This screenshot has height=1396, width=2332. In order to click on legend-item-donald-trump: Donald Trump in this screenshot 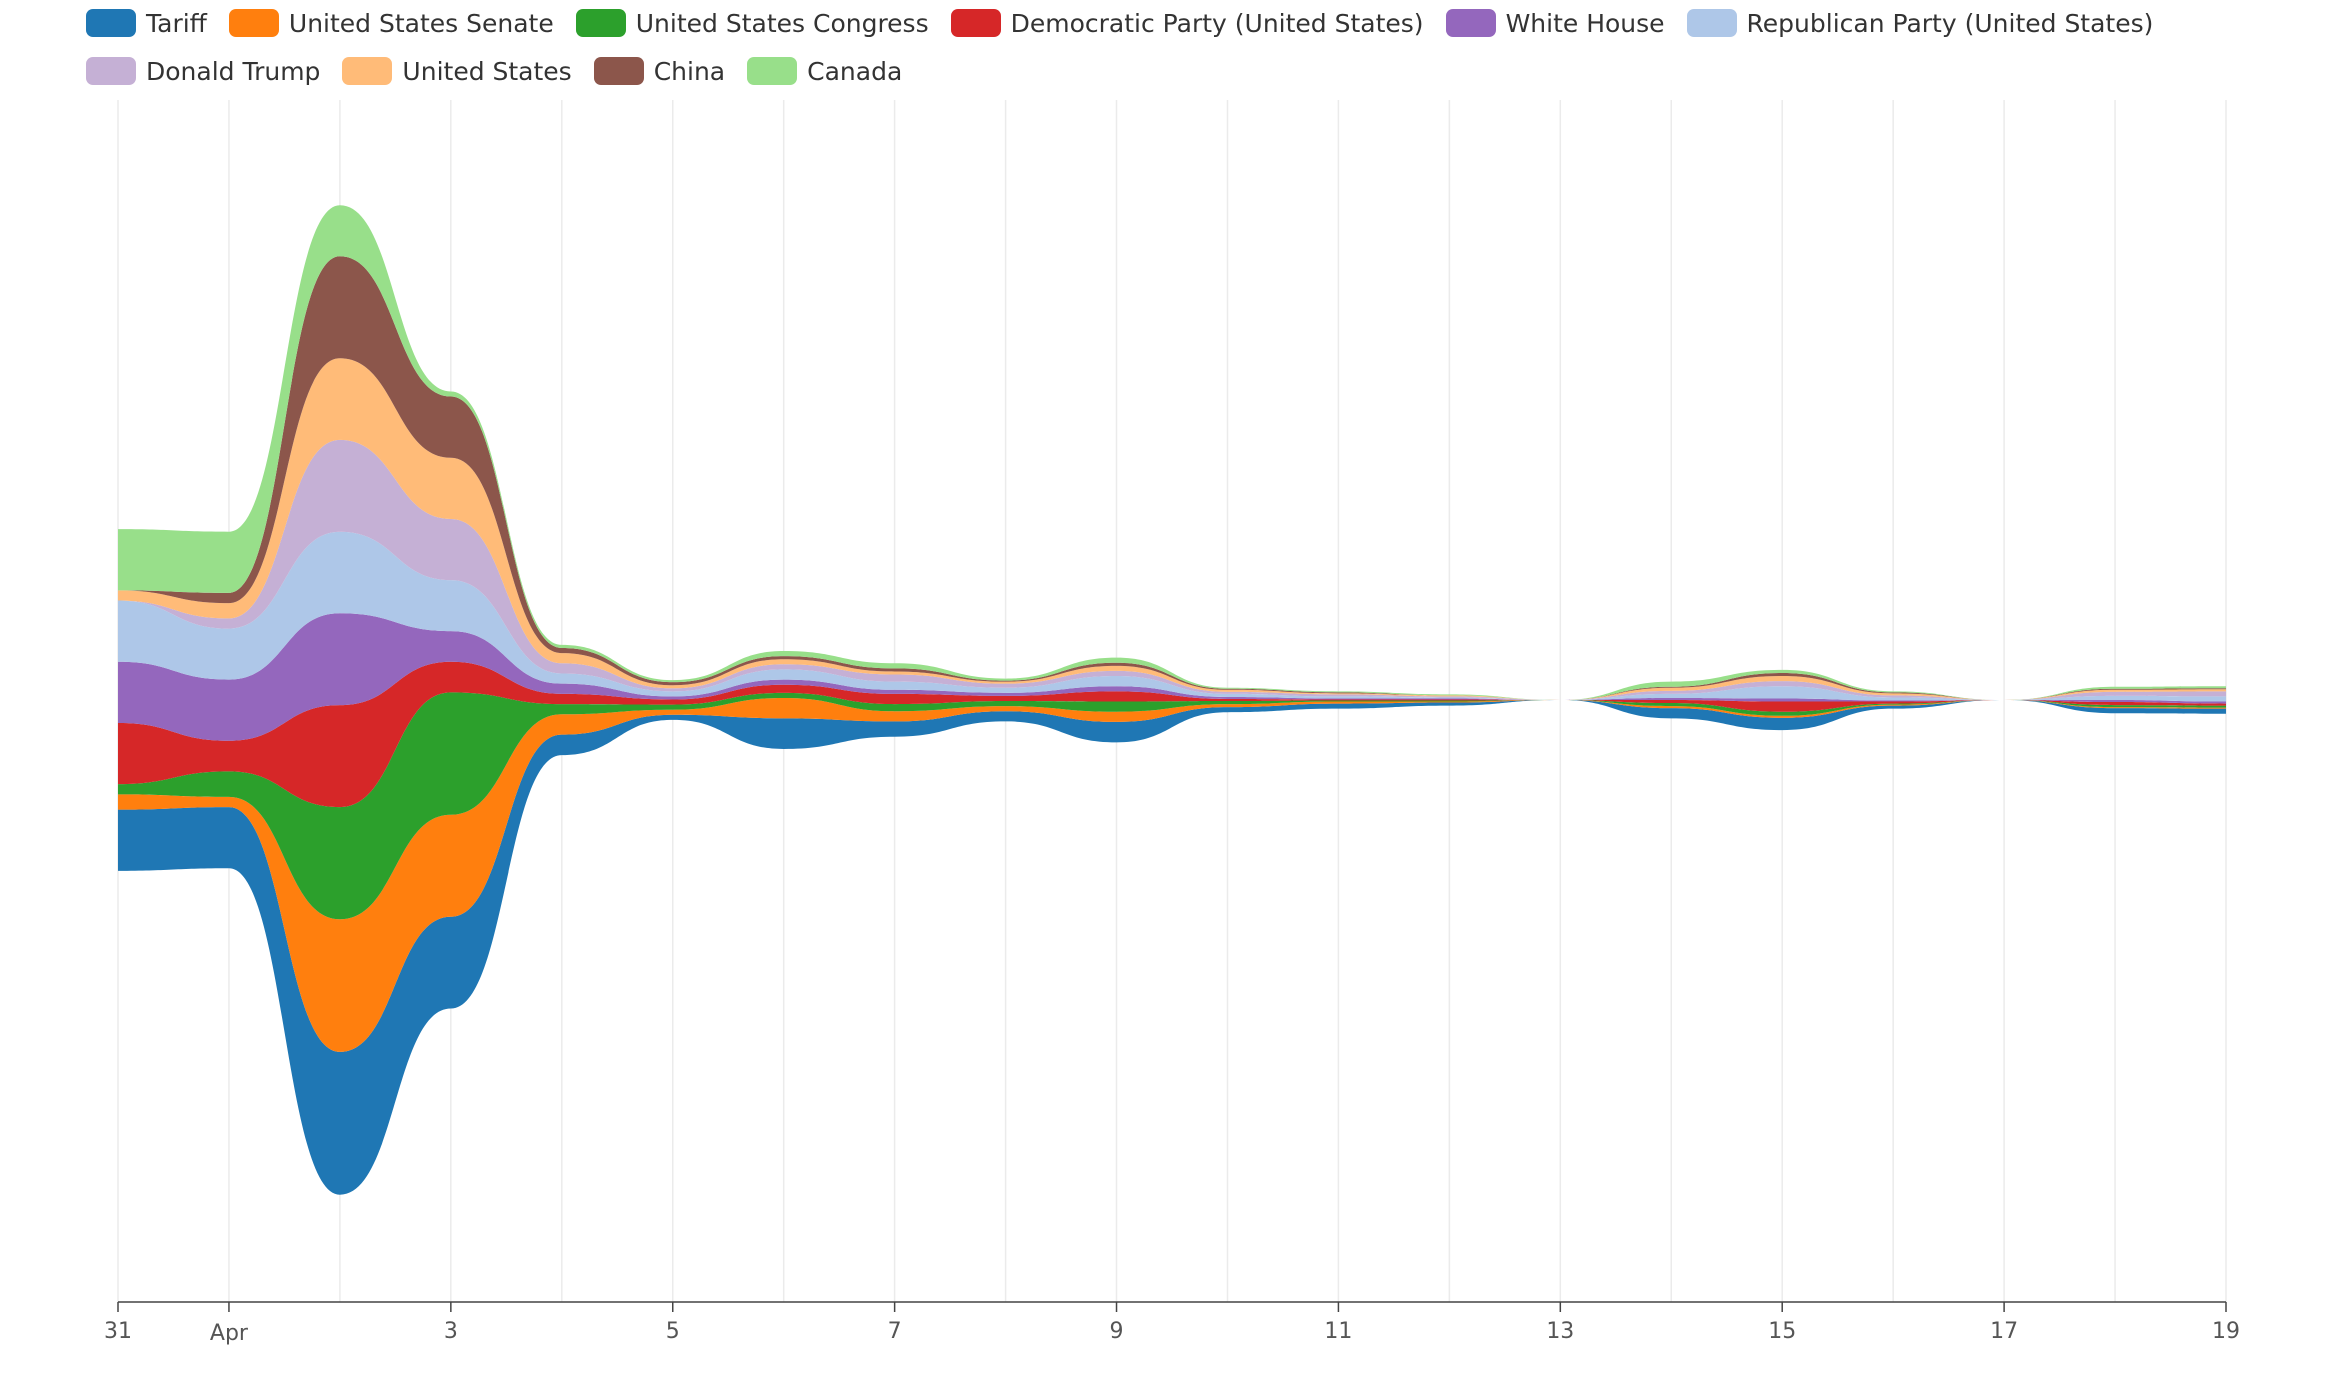, I will do `click(203, 71)`.